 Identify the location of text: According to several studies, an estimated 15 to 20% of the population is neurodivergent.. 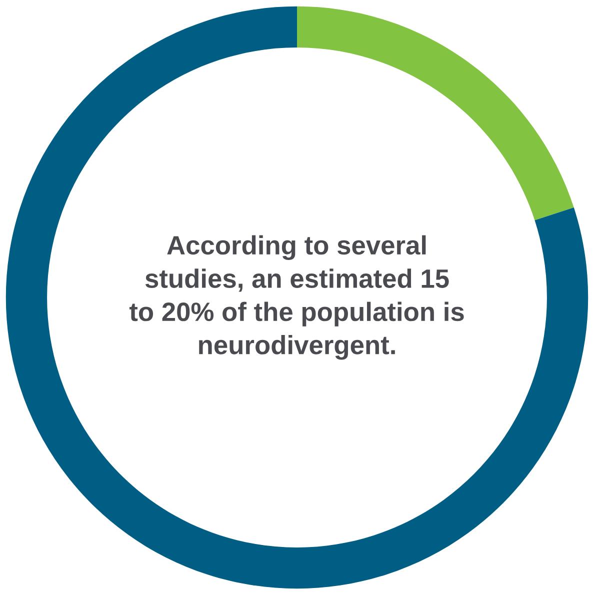
(296, 297).